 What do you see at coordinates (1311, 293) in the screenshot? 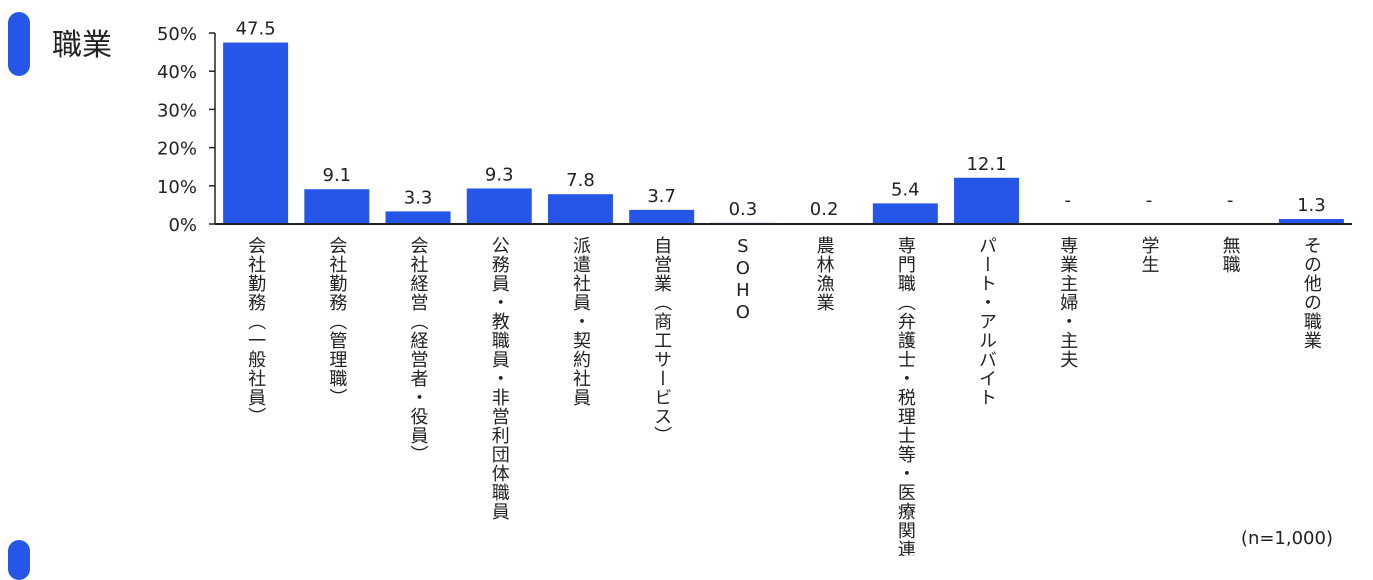
I see `category-label: その他の職業` at bounding box center [1311, 293].